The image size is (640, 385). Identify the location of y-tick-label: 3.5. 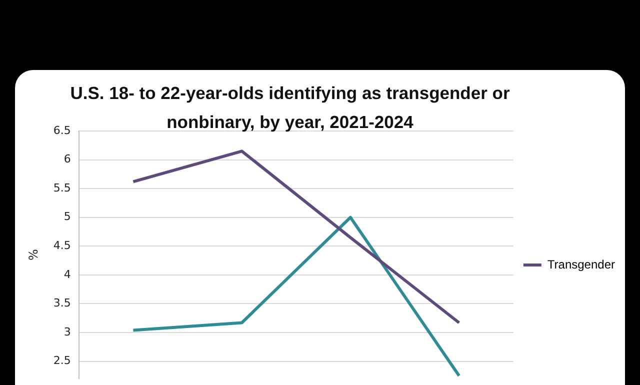
(62, 303).